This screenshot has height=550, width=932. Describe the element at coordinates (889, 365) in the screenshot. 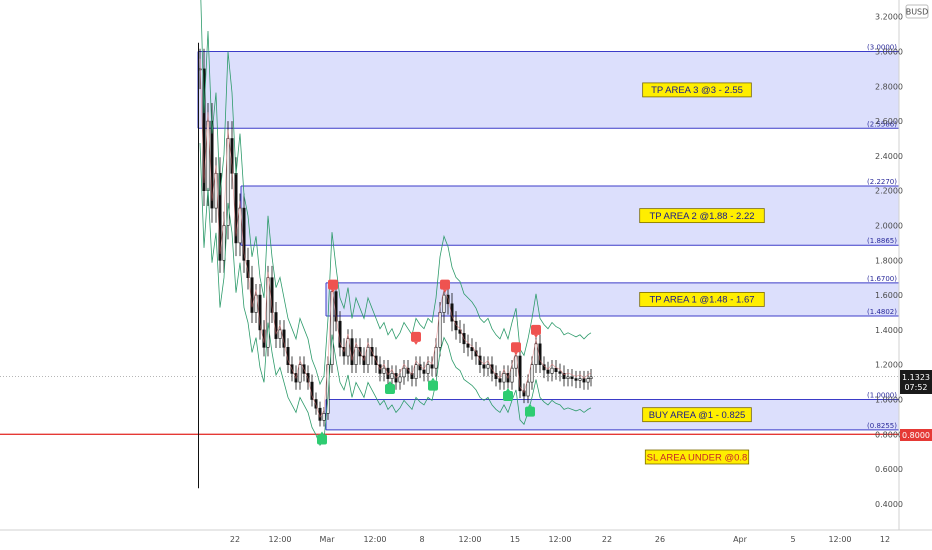

I see `price-tick-label: 1.2000` at that location.